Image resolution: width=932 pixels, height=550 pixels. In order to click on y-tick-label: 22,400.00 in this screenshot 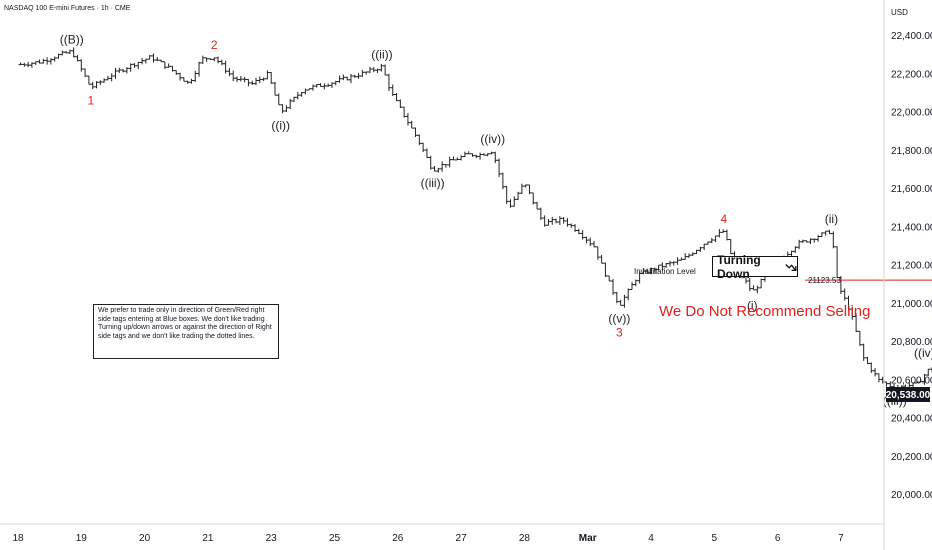, I will do `click(911, 36)`.